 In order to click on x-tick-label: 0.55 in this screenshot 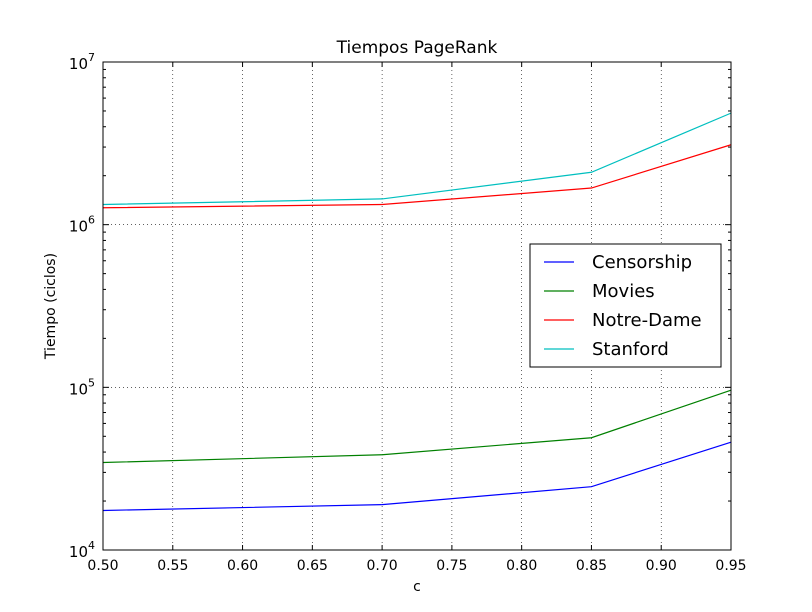, I will do `click(172, 566)`.